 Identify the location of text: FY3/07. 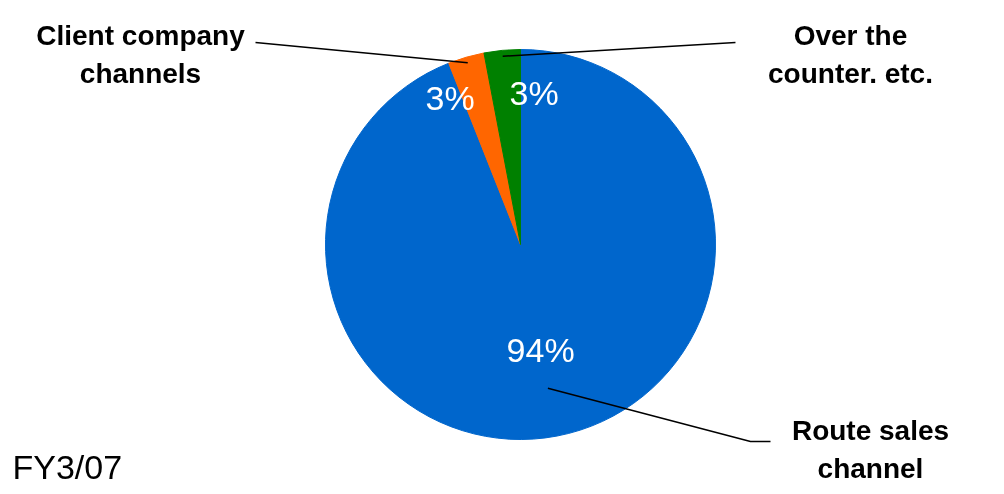
(67, 466).